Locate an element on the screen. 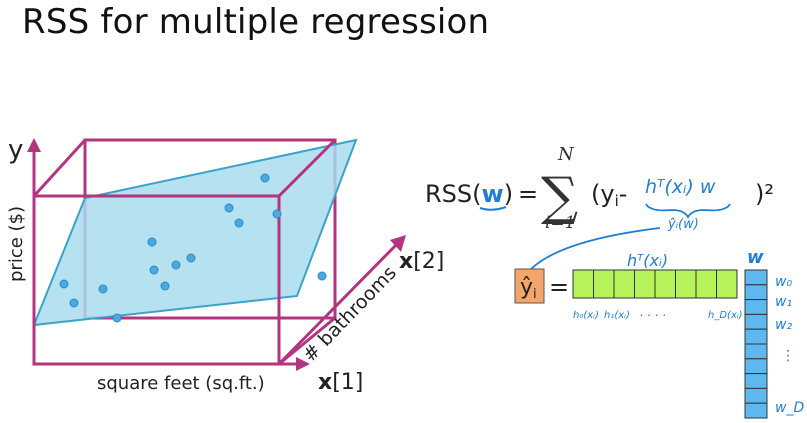 The height and width of the screenshot is (423, 807). underbrace is located at coordinates (688, 211).